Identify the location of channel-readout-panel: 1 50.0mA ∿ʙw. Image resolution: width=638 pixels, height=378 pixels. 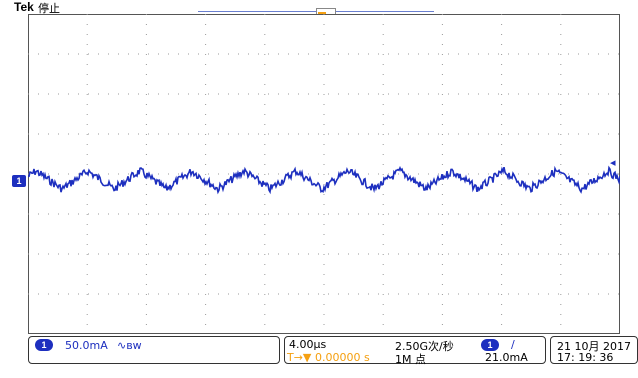
(154, 350).